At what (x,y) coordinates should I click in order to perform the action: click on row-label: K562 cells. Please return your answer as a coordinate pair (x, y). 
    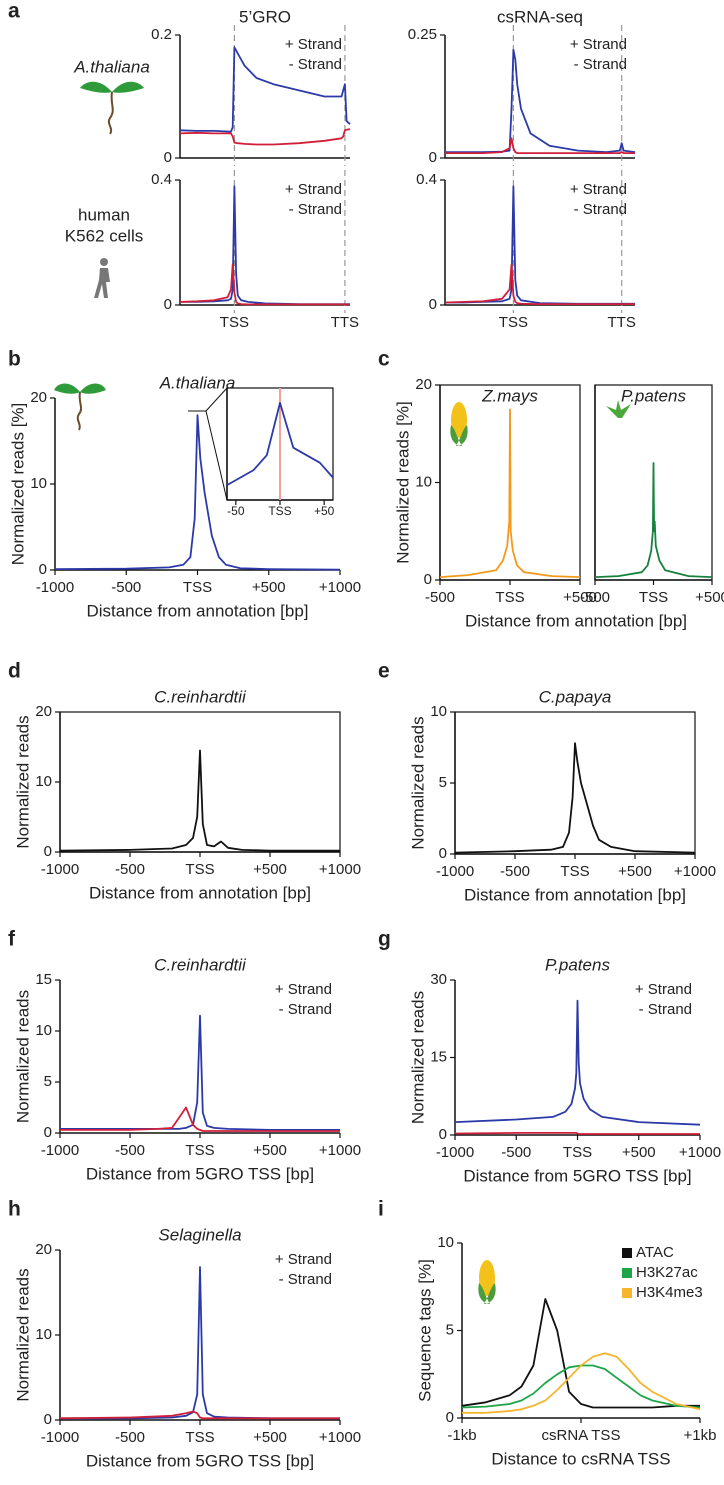
    Looking at the image, I should click on (104, 235).